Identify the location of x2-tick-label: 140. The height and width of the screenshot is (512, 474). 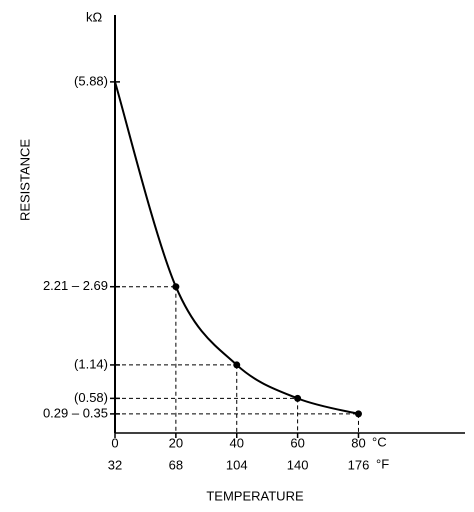
(298, 464).